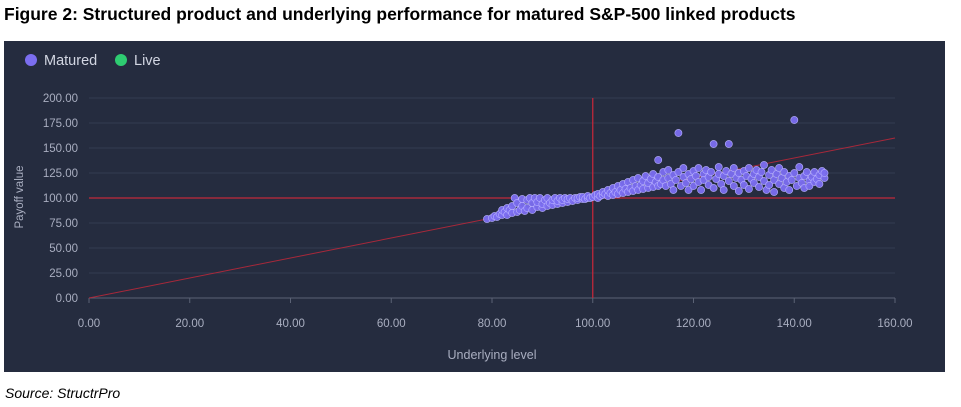 The height and width of the screenshot is (407, 961). I want to click on legend-item-live: Live, so click(138, 61).